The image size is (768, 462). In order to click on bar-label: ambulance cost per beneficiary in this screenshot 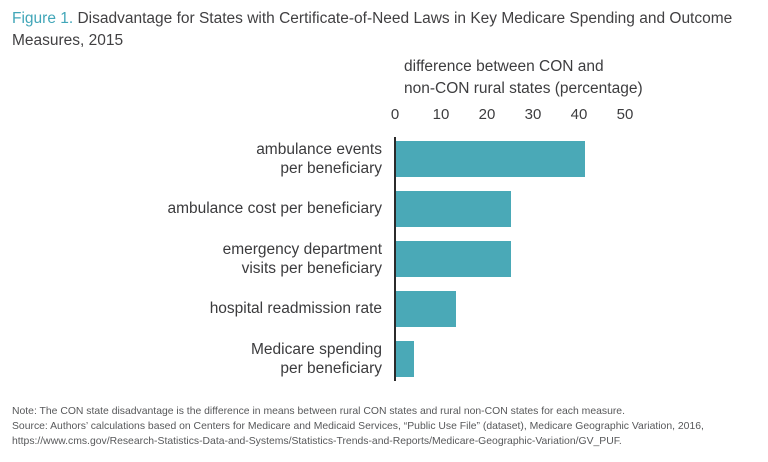, I will do `click(274, 209)`.